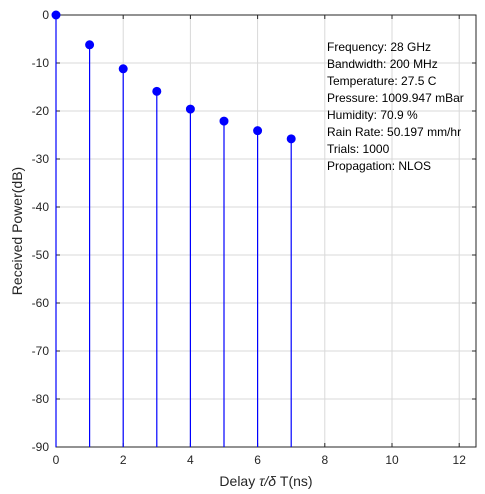 The width and height of the screenshot is (485, 494). I want to click on y-tick-label: -80, so click(41, 399).